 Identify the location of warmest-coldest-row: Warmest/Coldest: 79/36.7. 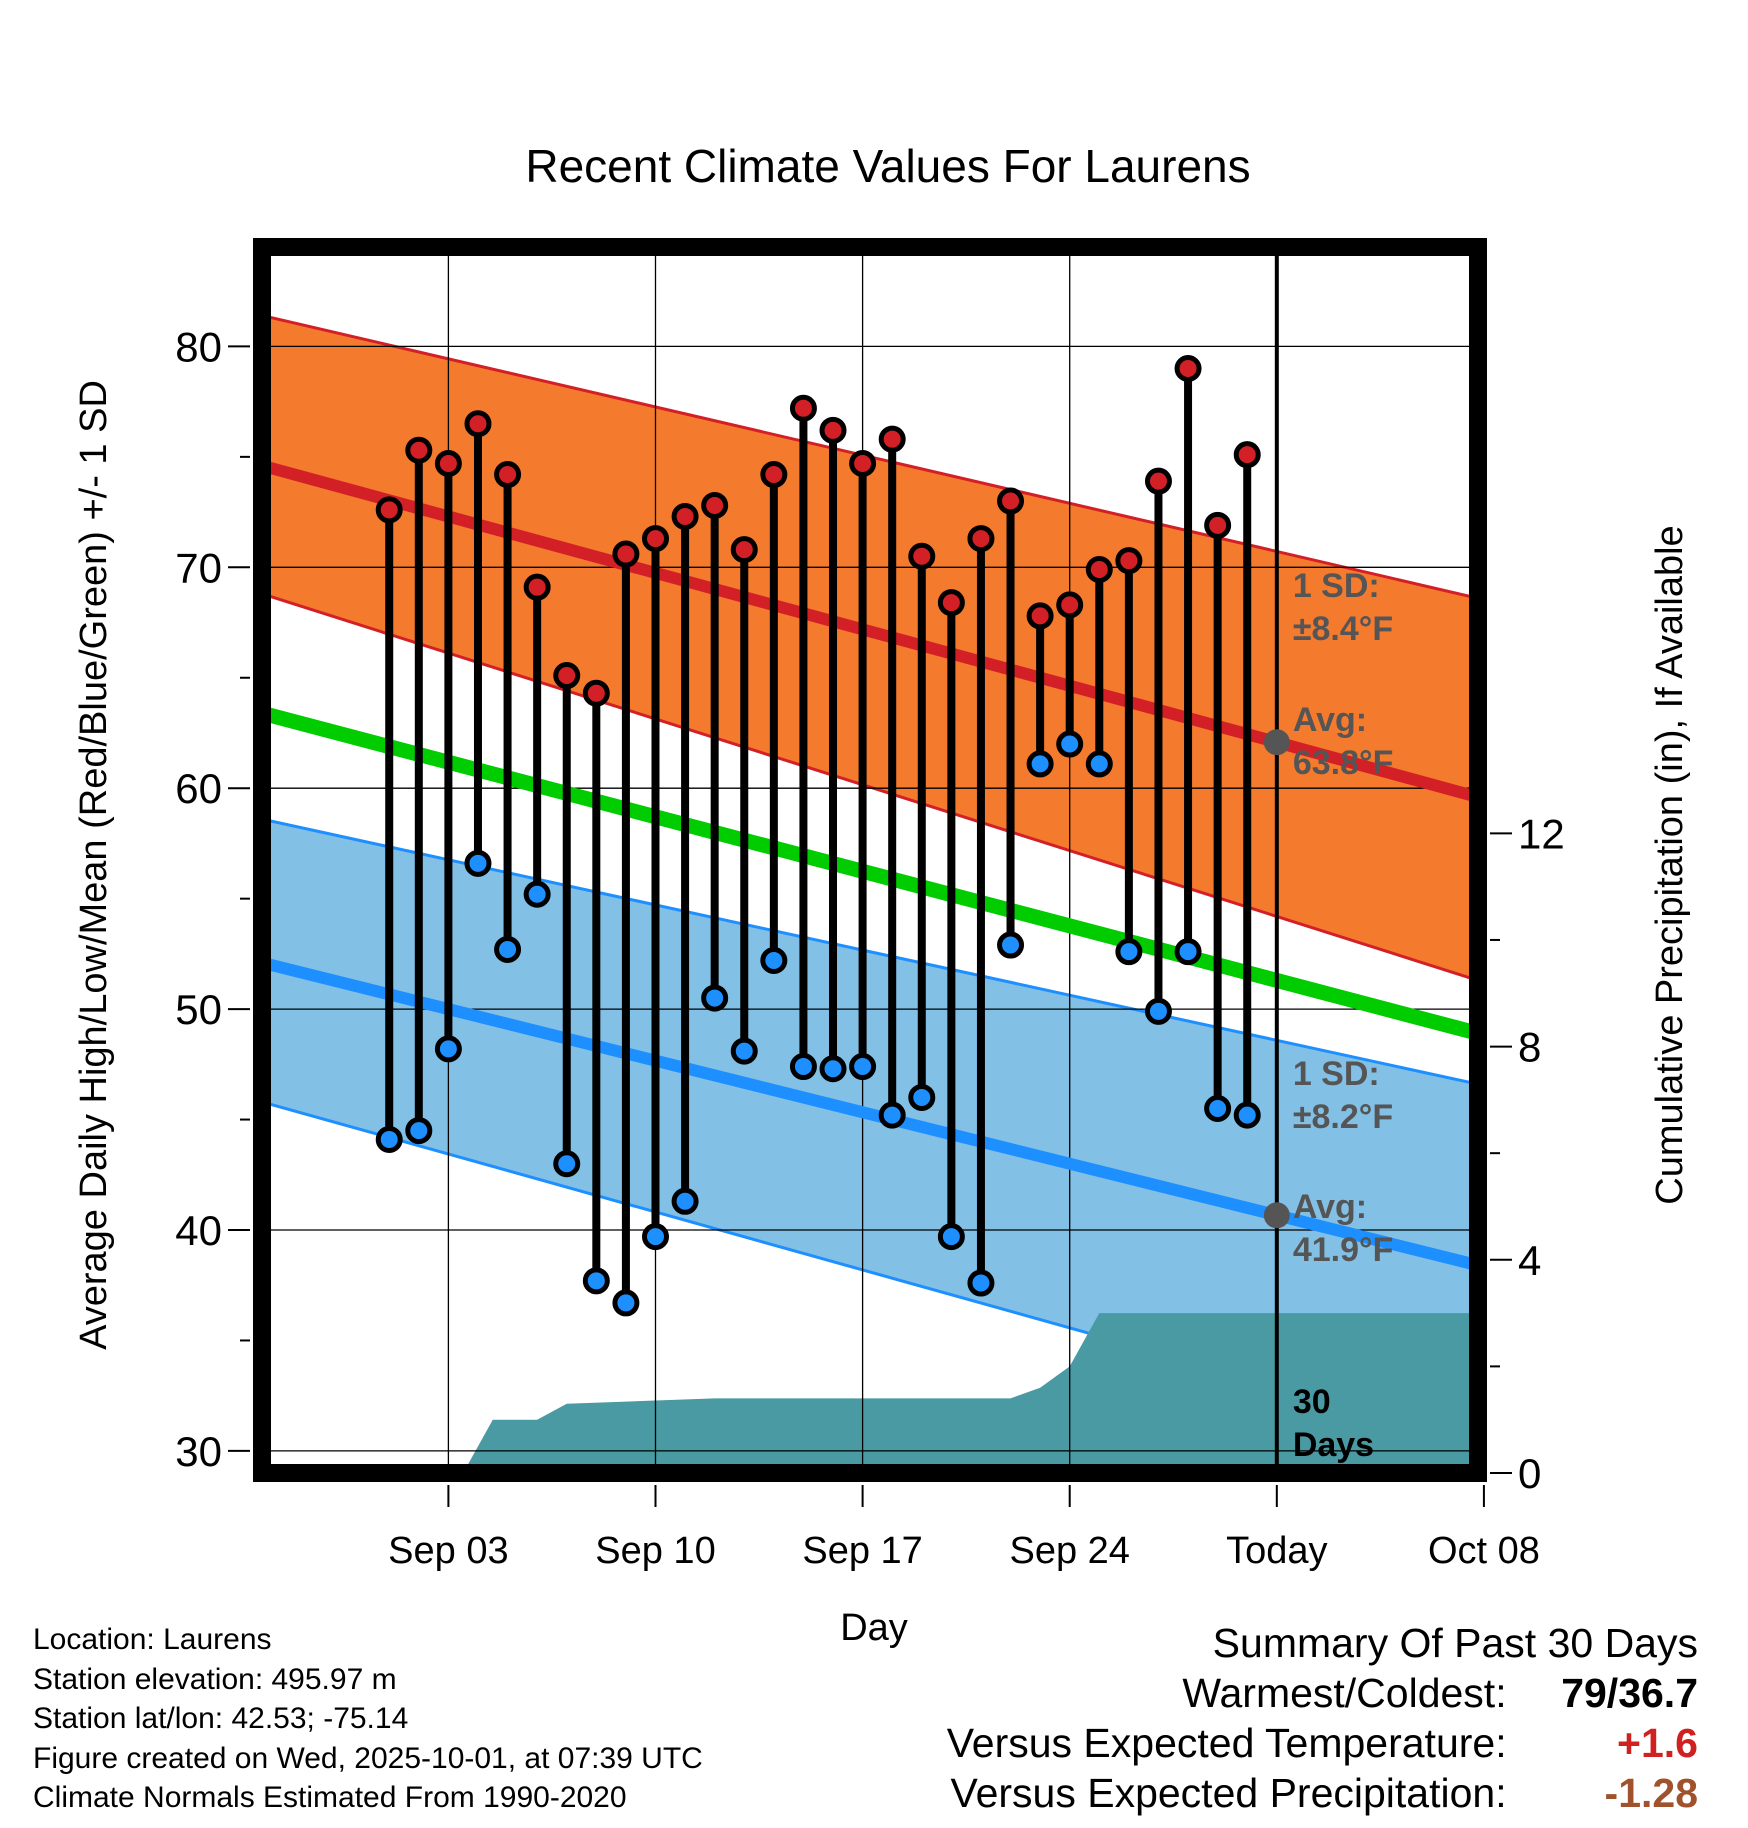
(1322, 1693).